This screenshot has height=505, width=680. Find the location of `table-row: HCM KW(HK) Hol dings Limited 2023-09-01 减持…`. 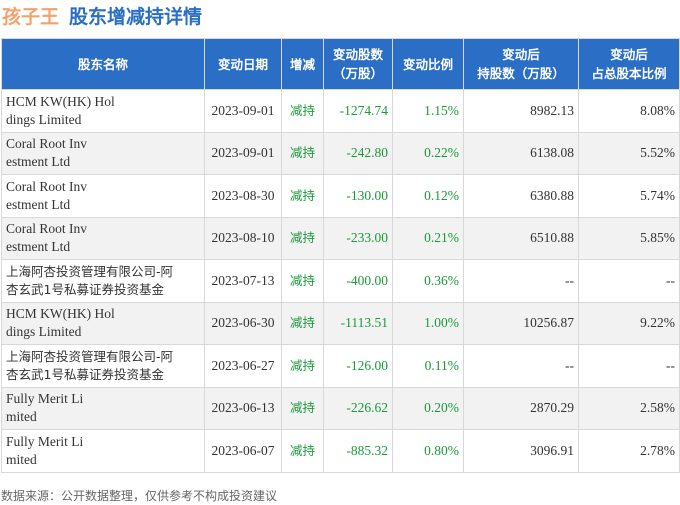

table-row: HCM KW(HK) Hol dings Limited 2023-09-01 减持… is located at coordinates (340, 111).